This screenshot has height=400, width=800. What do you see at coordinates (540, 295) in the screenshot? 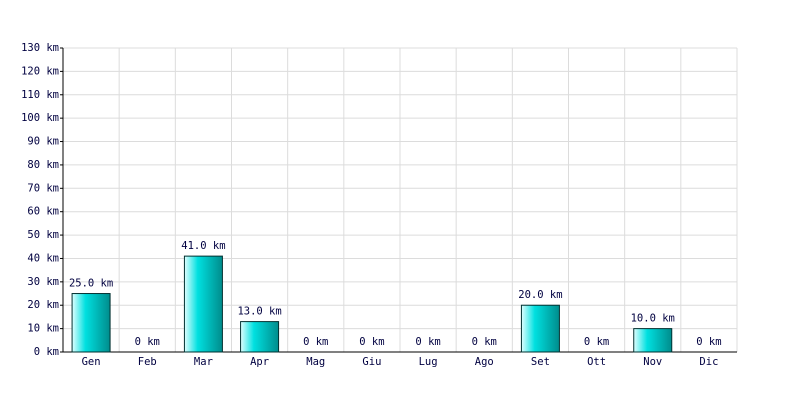
I see `value-label: 20.0 km` at bounding box center [540, 295].